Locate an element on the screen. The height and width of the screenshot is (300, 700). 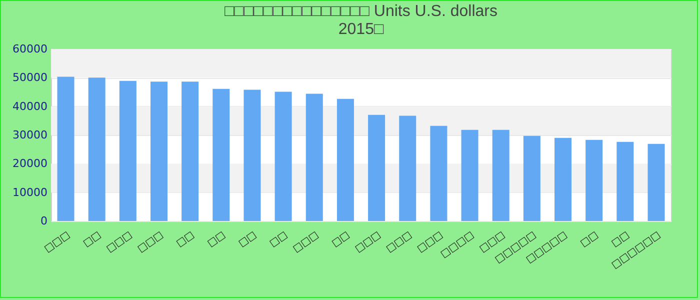
y-tick-label: 60000 is located at coordinates (30, 49).